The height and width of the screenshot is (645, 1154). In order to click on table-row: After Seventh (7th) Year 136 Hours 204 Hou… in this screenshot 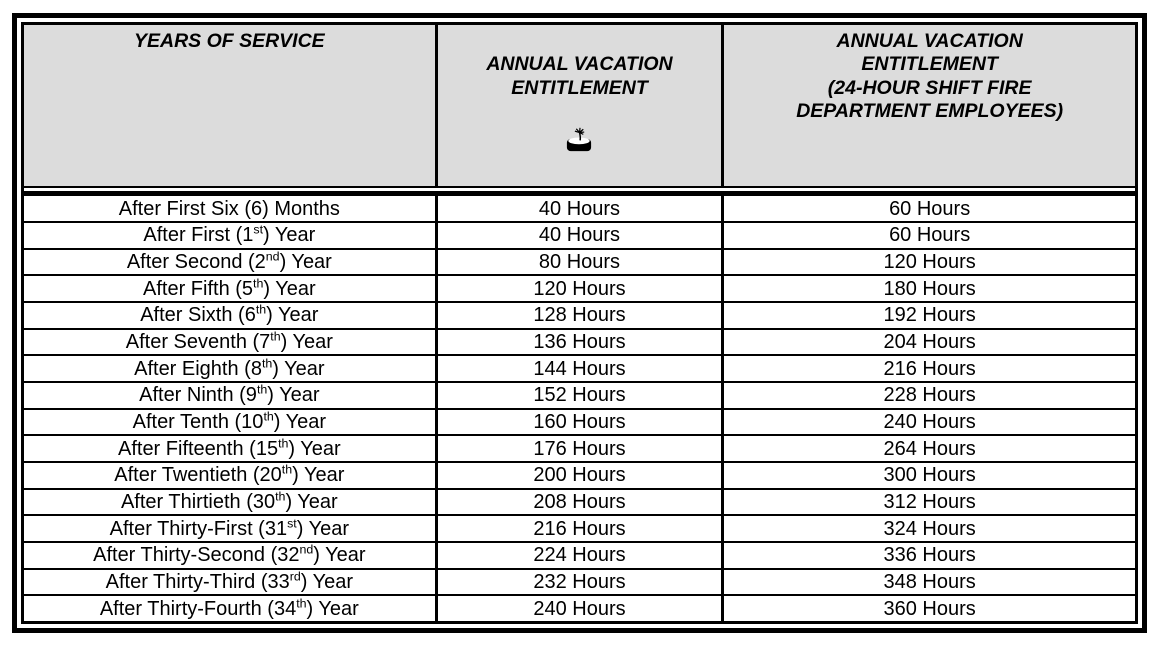, I will do `click(579, 341)`.